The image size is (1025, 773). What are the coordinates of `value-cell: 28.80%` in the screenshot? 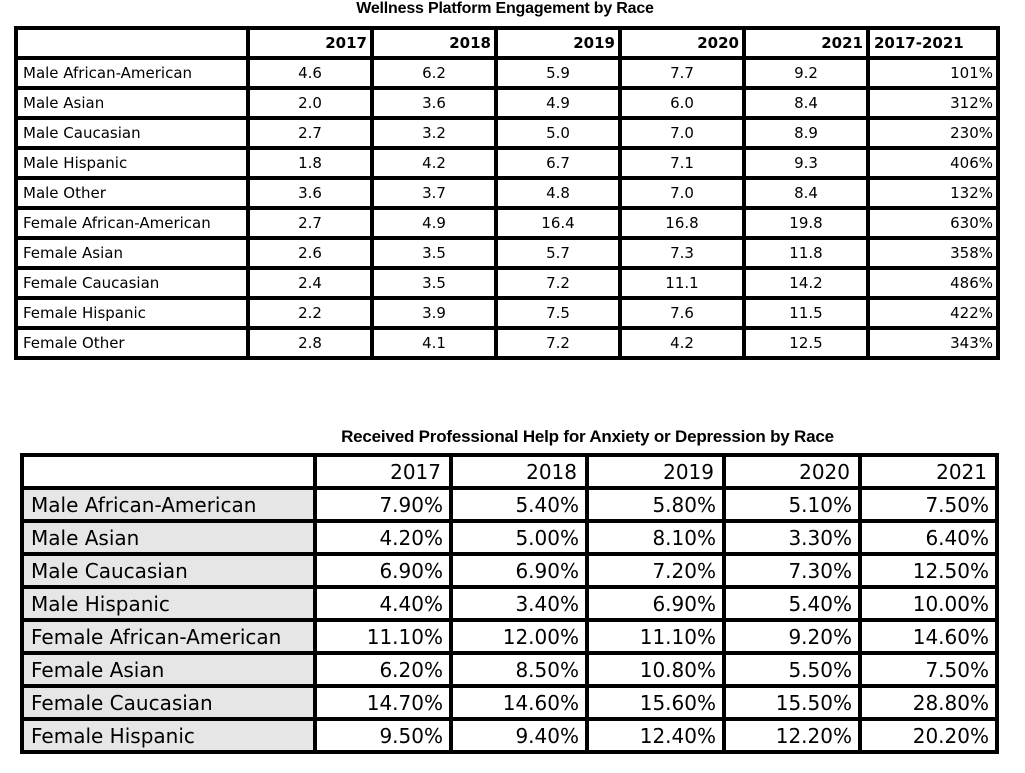 It's located at (928, 702).